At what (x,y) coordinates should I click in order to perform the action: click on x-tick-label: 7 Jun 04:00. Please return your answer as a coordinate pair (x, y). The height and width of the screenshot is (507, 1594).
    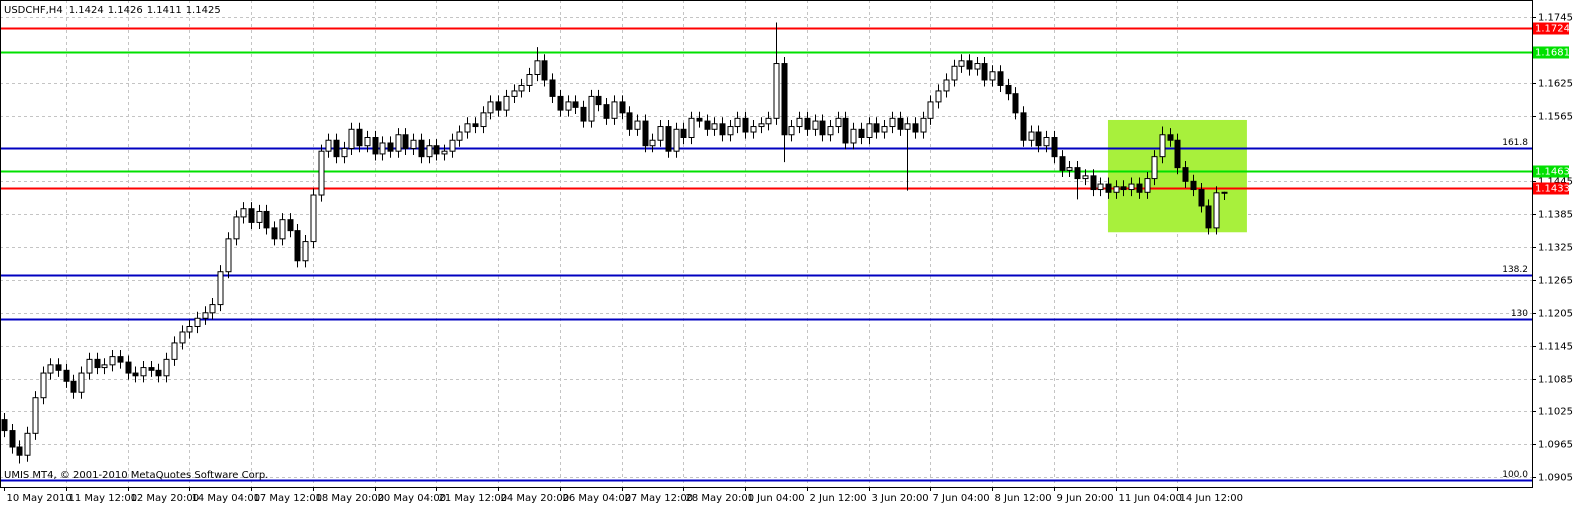
    Looking at the image, I should click on (961, 498).